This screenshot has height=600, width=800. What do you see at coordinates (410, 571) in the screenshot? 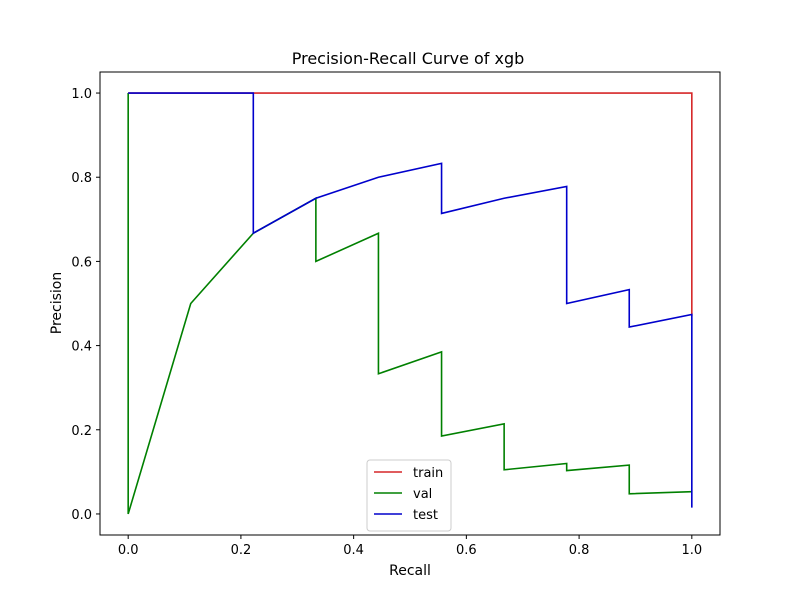
I see `x-axis-label: Recall` at bounding box center [410, 571].